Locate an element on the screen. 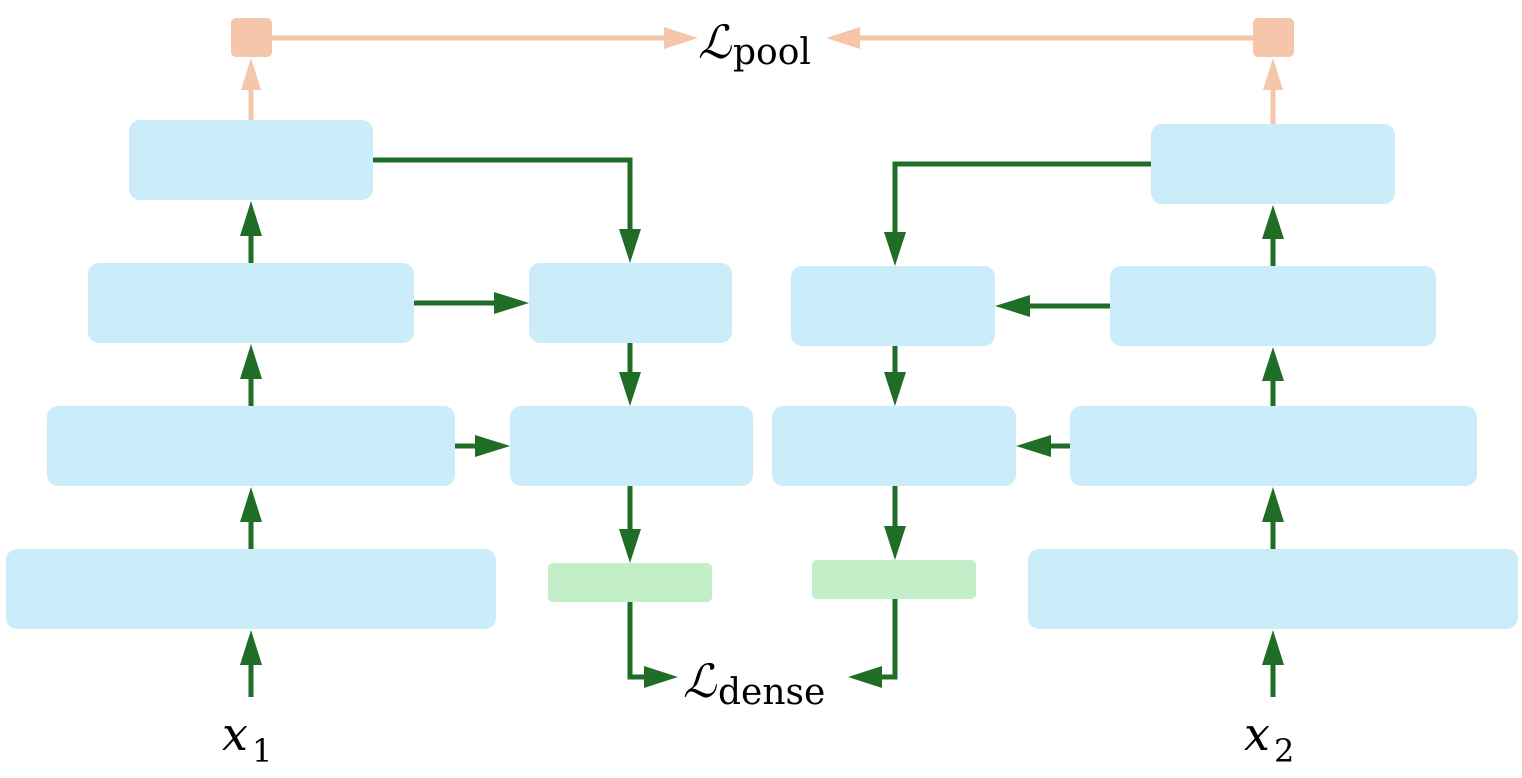 Image resolution: width=1522 pixels, height=778 pixels. right-lateral-arrow-lower is located at coordinates (1043, 446).